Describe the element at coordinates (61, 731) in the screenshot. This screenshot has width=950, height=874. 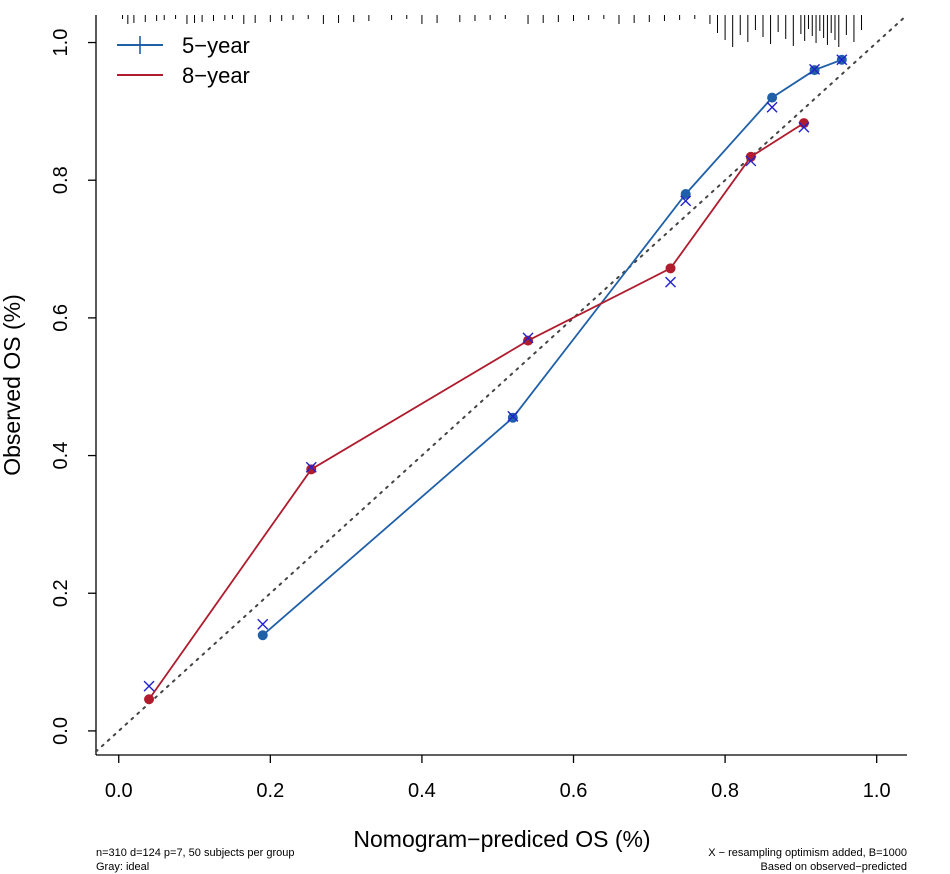
I see `y-tick-label: 0.0` at that location.